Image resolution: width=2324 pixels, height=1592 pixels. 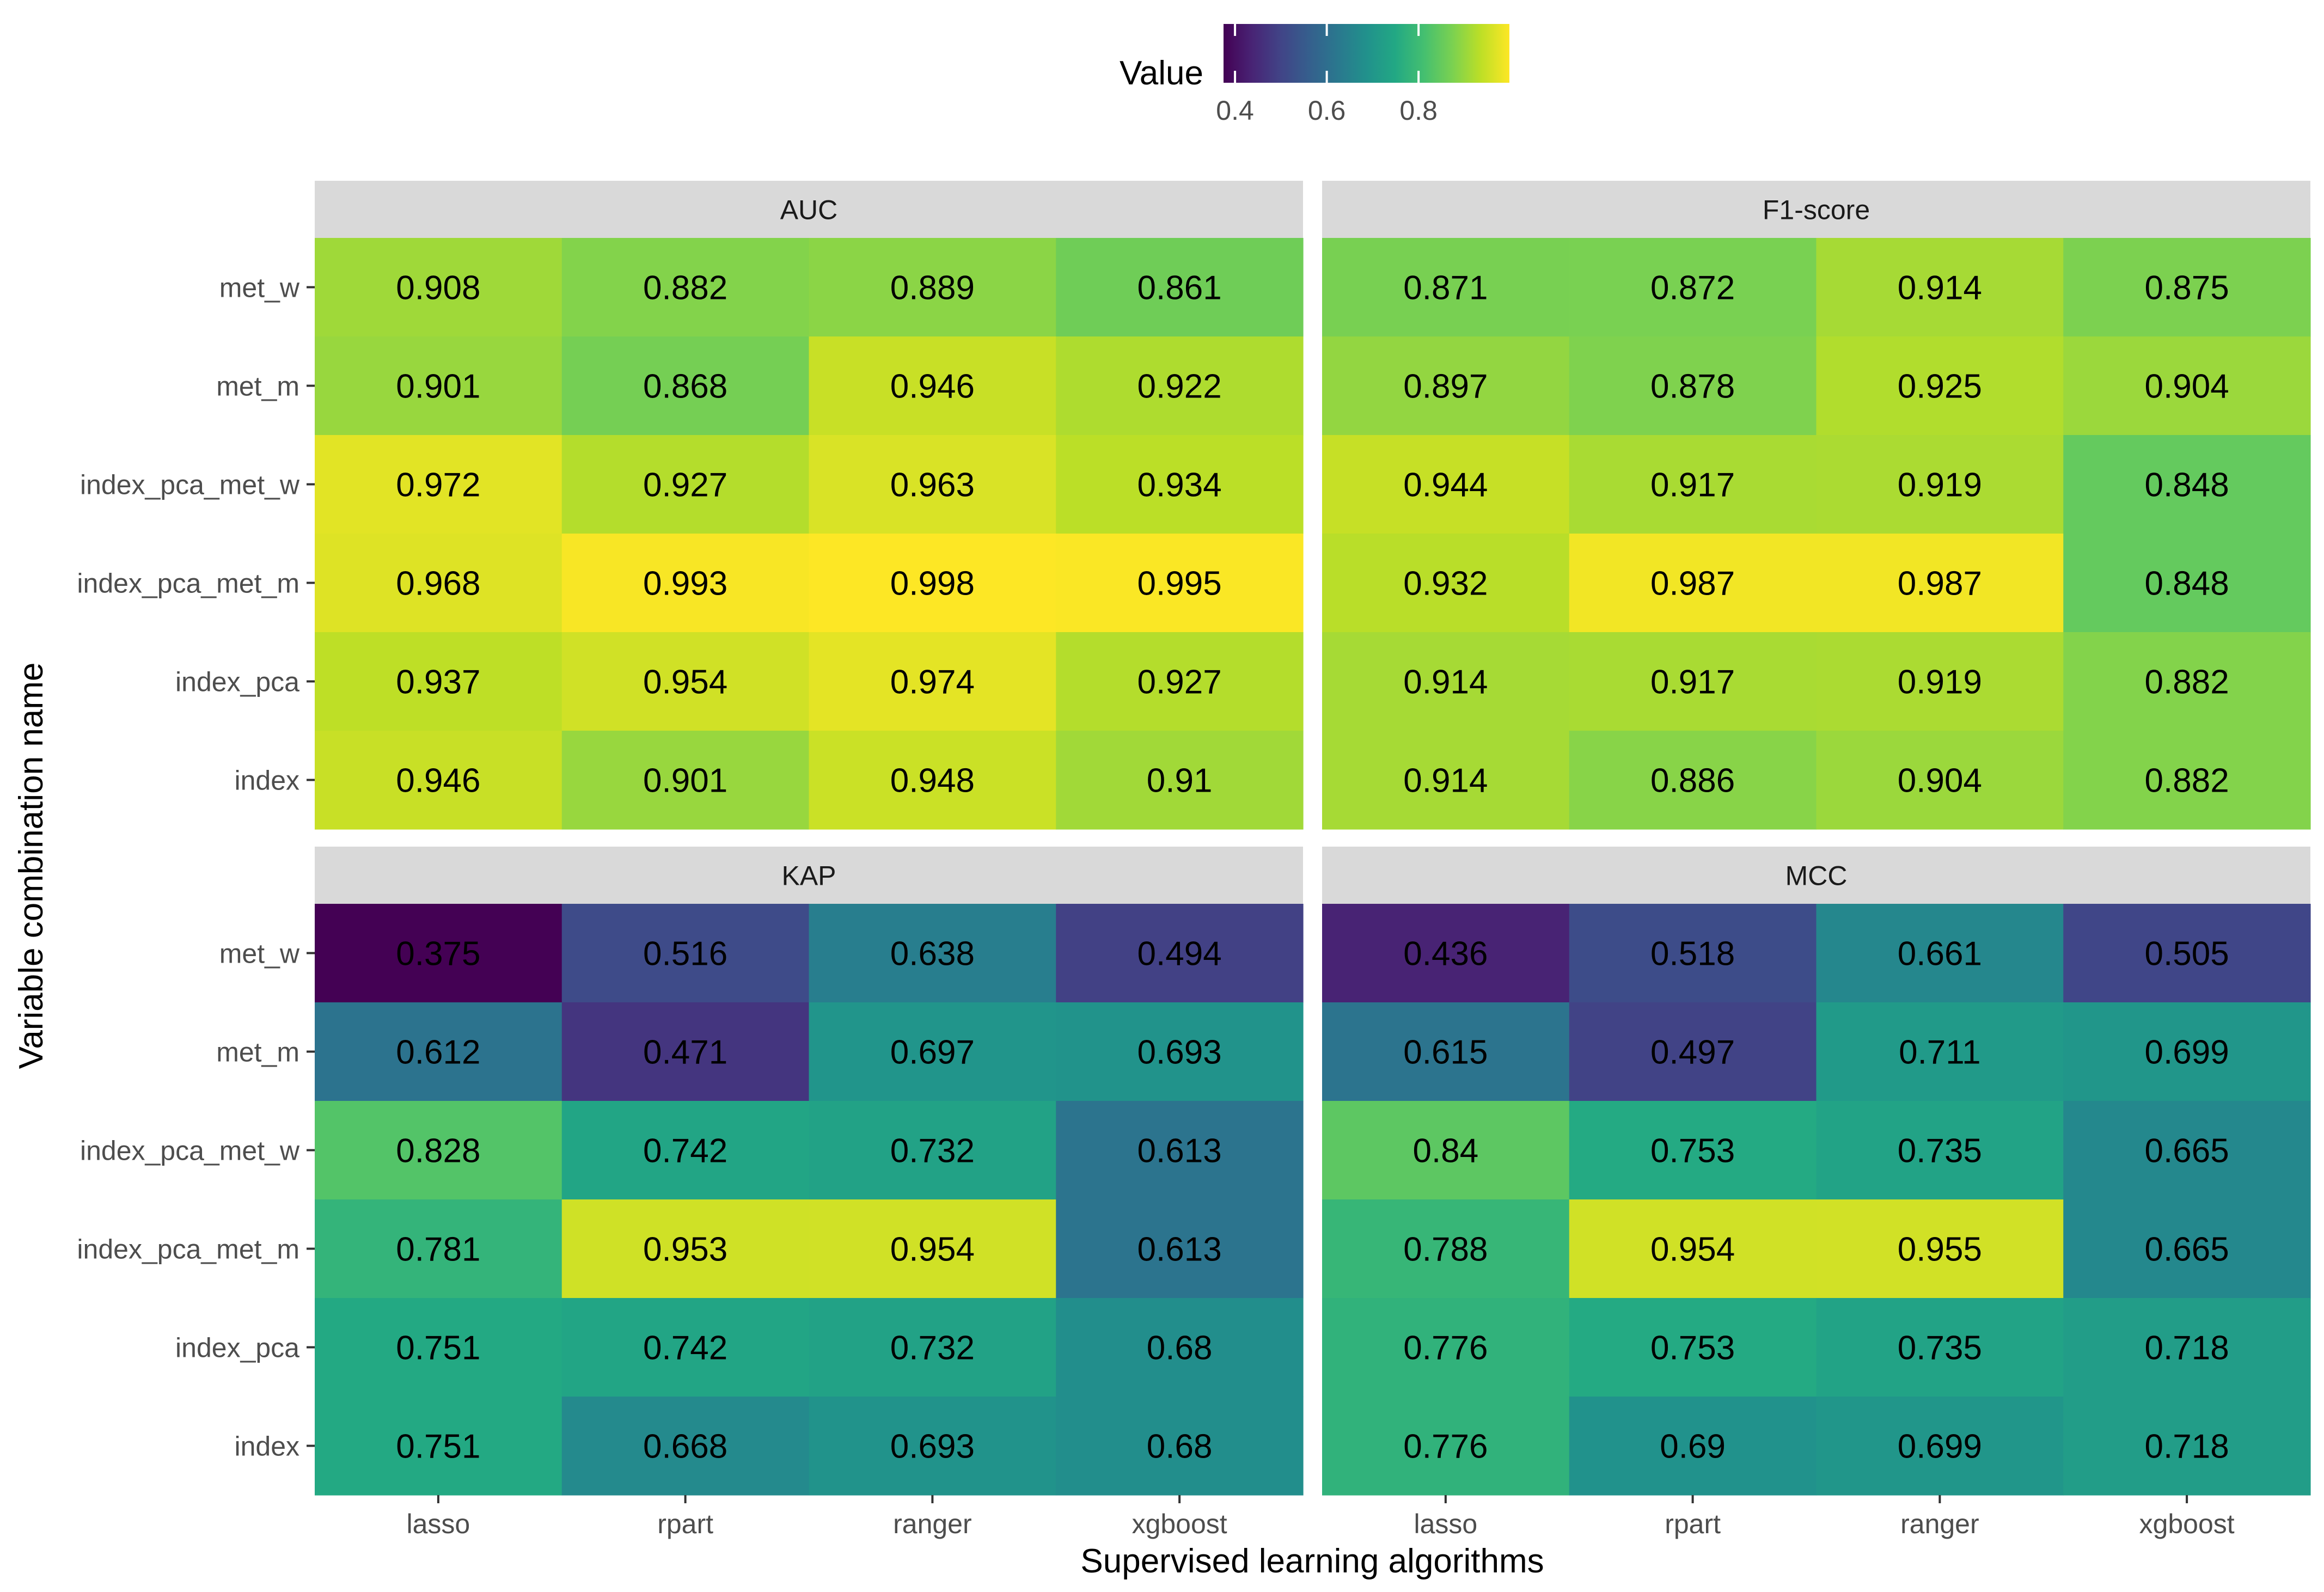 What do you see at coordinates (1180, 781) in the screenshot?
I see `cell-value-label: 0.91` at bounding box center [1180, 781].